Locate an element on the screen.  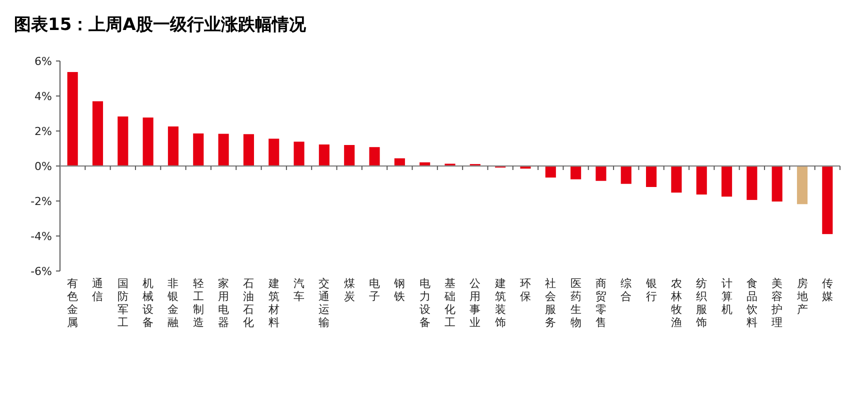
chart-title: 图表15：上周A股一级行业涨跌幅情况 is located at coordinates (160, 25).